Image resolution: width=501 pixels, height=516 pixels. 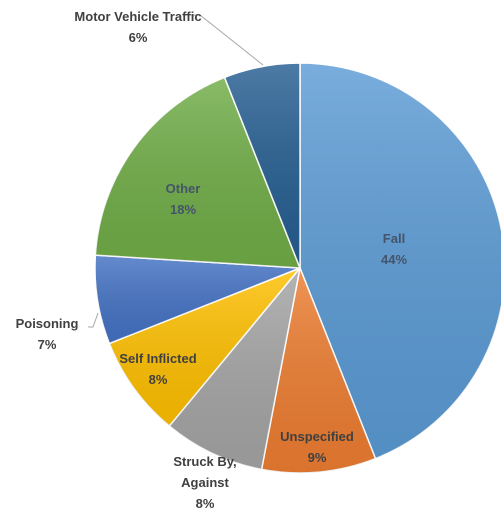 I want to click on slice-label: Struck By, Against, so click(x=205, y=472).